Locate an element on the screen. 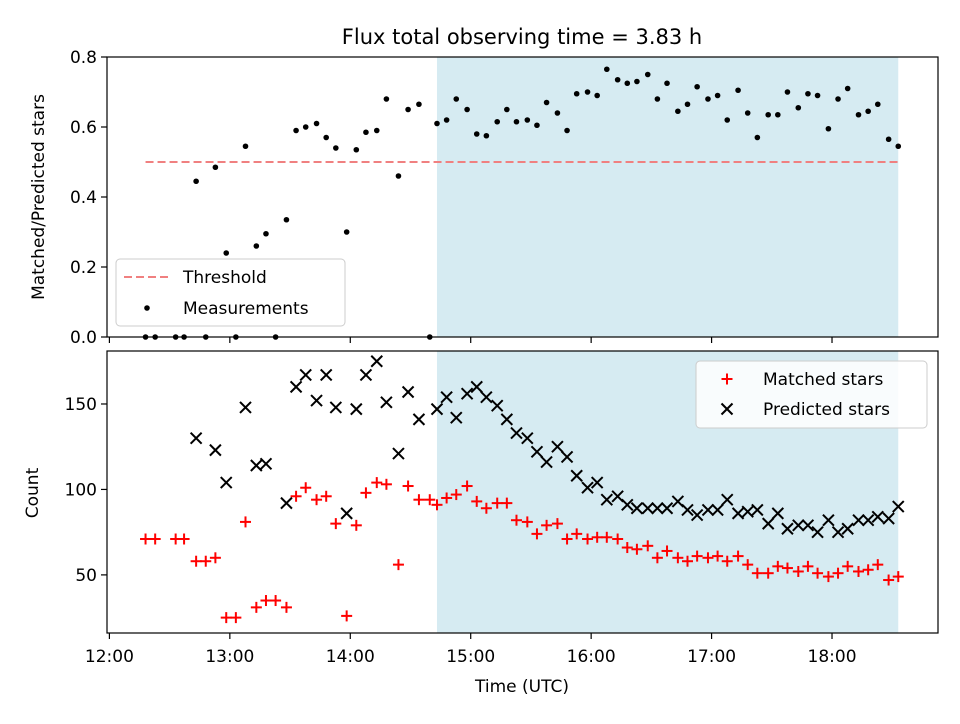  top-legend-box is located at coordinates (230, 292).